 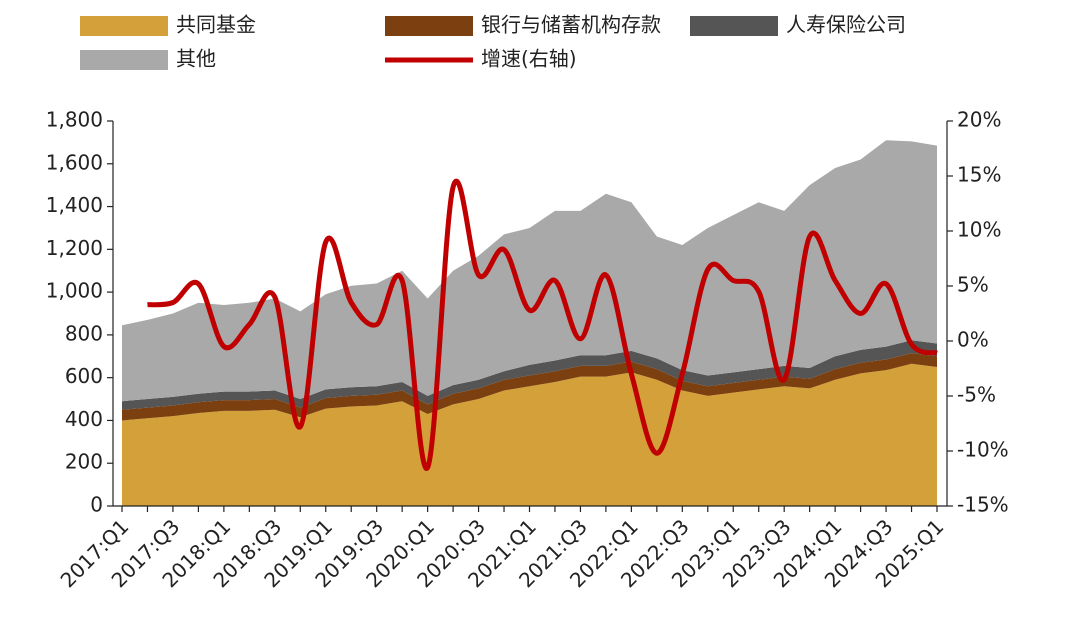 What do you see at coordinates (571, 25) in the screenshot?
I see `legend-label: 银行与储蓄机构存款` at bounding box center [571, 25].